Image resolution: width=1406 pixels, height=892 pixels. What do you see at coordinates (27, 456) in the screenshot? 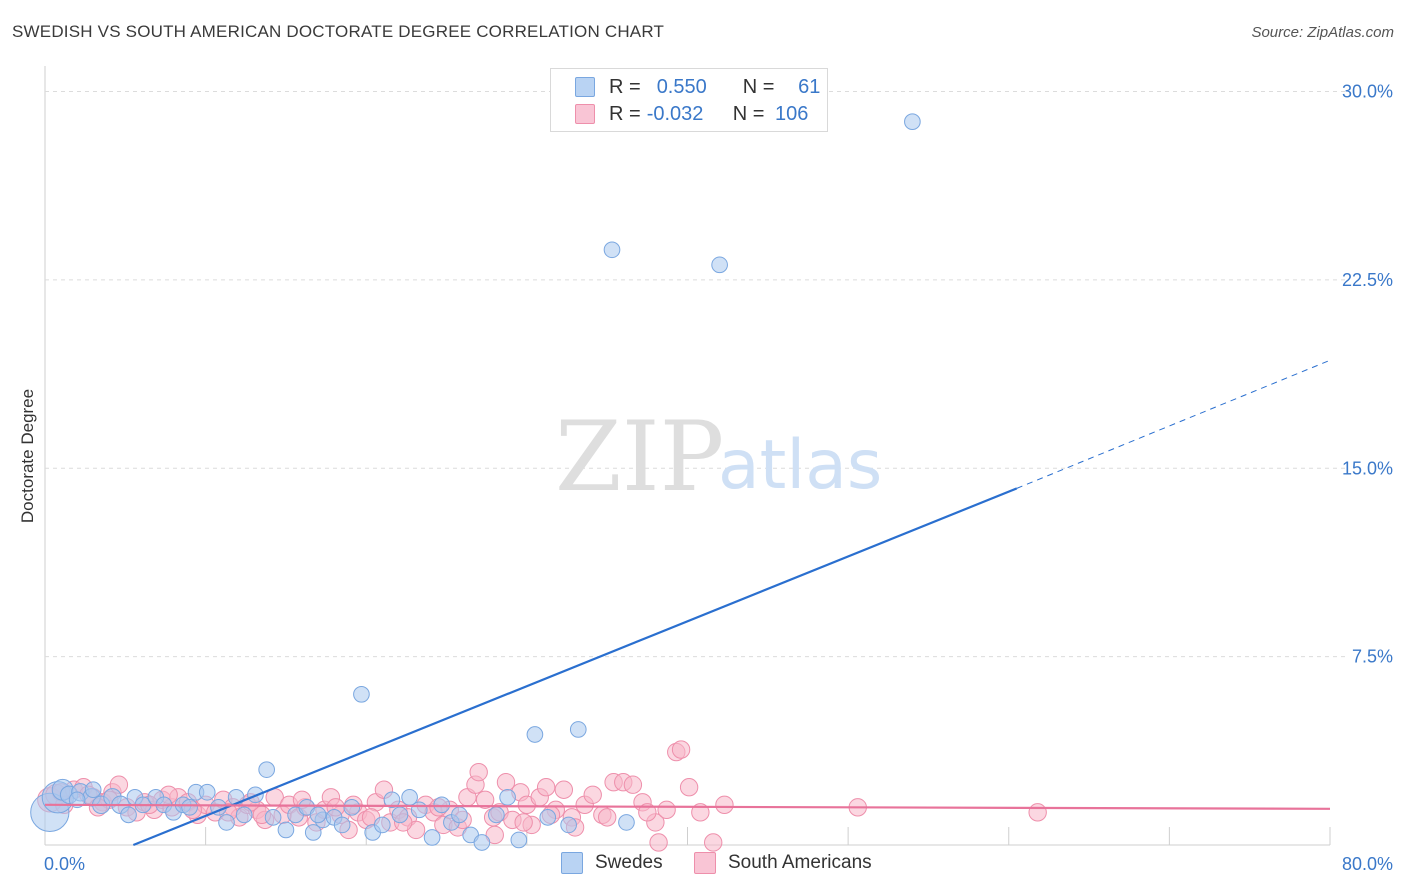
I see `y-axis-label: Doctorate Degree` at bounding box center [27, 456].